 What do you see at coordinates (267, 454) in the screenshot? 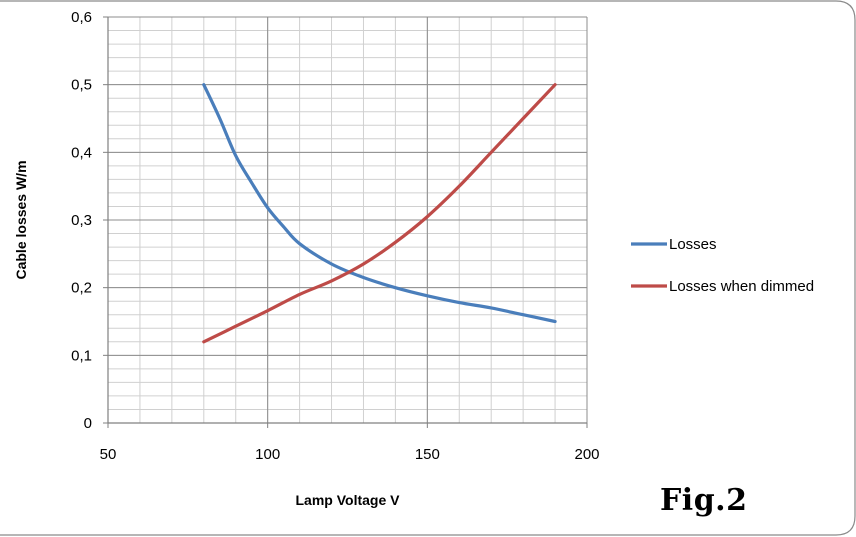
I see `x-tick-label: 100` at bounding box center [267, 454].